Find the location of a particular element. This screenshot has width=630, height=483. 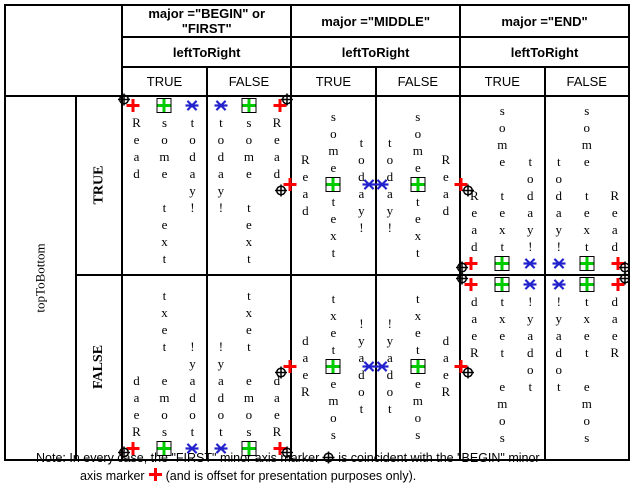

col-false-2: FALSE is located at coordinates (418, 81).